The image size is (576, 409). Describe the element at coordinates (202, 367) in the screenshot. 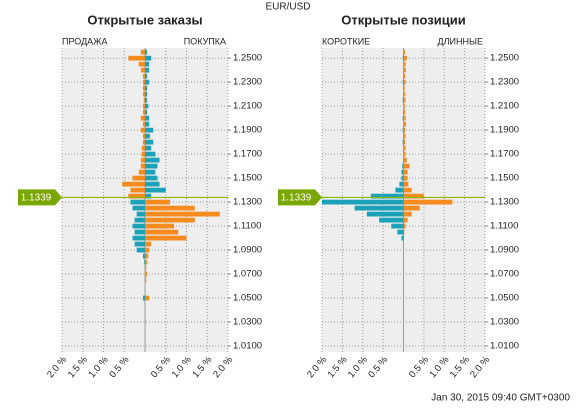

I see `x-tick-label: 1.5 %` at that location.